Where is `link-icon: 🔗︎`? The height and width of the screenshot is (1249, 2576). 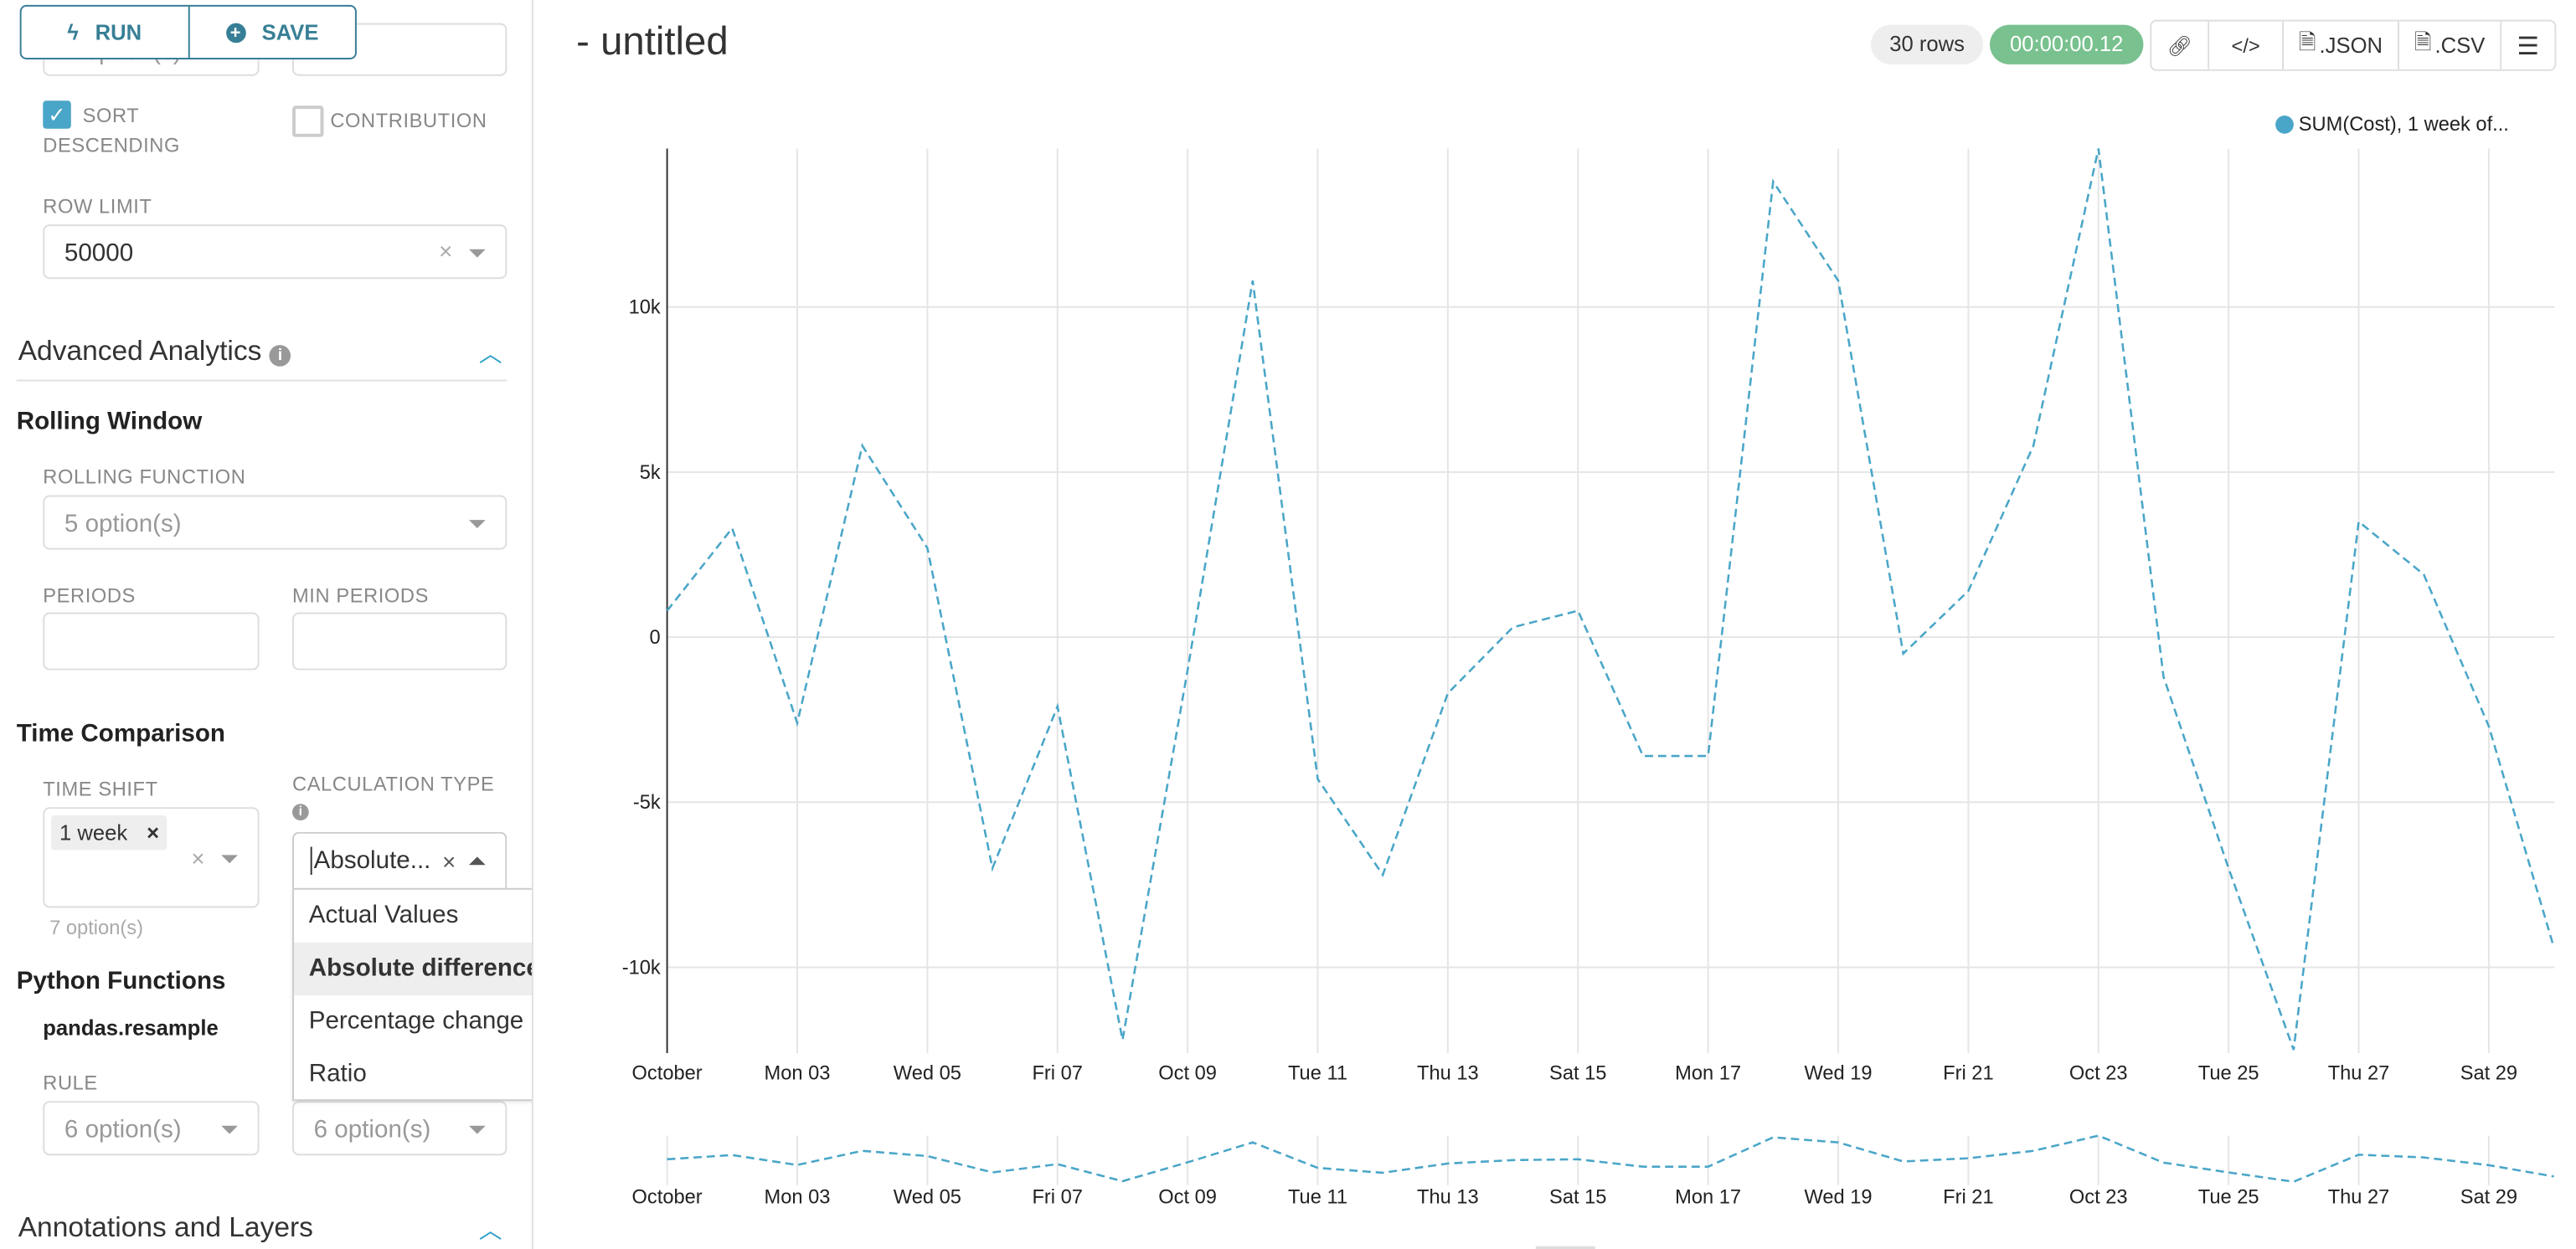 link-icon: 🔗︎ is located at coordinates (2179, 45).